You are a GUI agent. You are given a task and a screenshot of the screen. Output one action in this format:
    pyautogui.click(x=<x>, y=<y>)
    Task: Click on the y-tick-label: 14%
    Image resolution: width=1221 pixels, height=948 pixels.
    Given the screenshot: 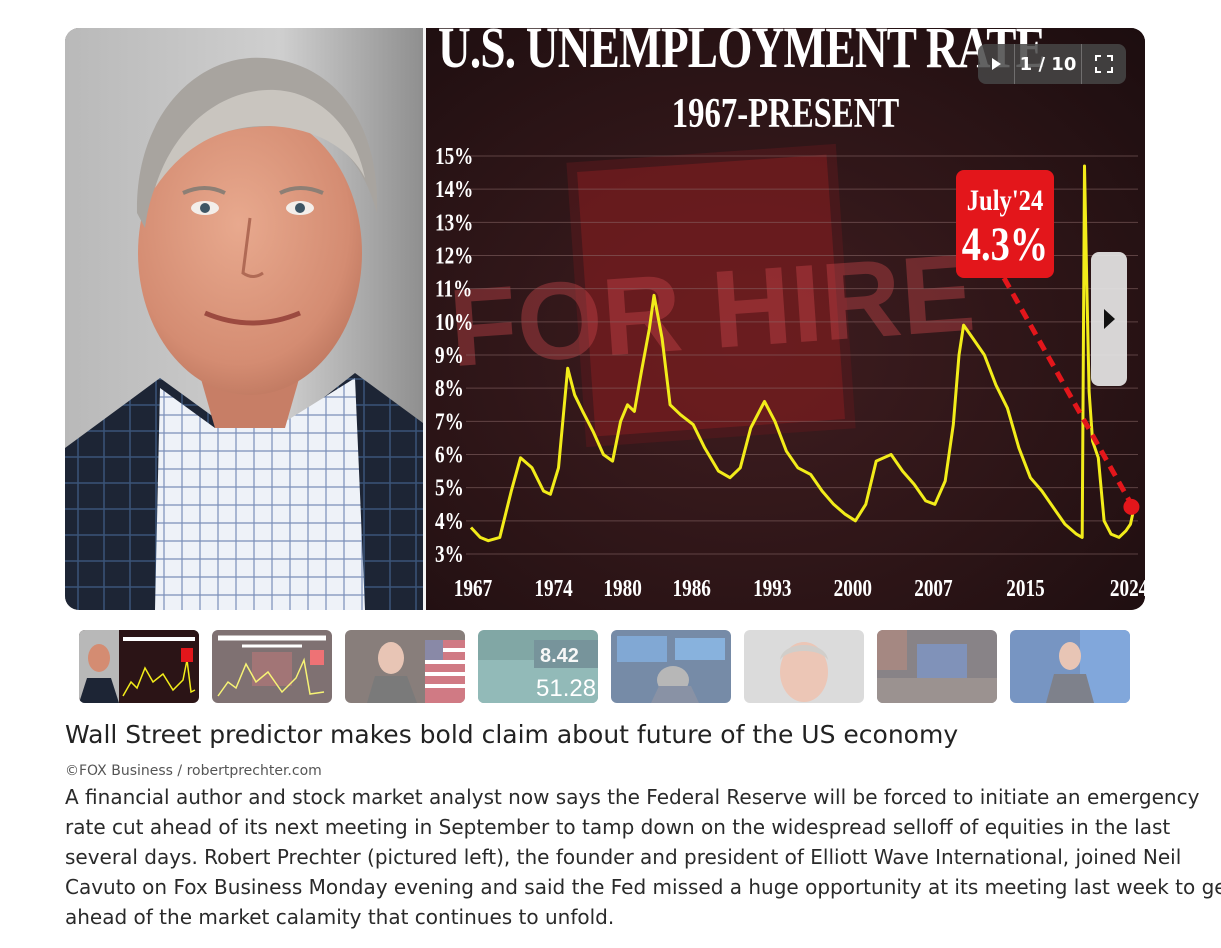 What is the action you would take?
    pyautogui.click(x=454, y=189)
    